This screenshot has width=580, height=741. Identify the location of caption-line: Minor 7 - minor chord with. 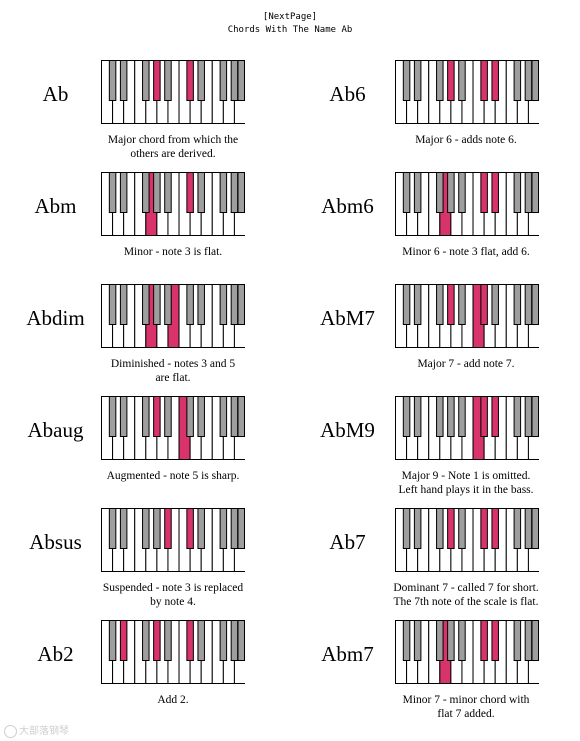
(466, 700).